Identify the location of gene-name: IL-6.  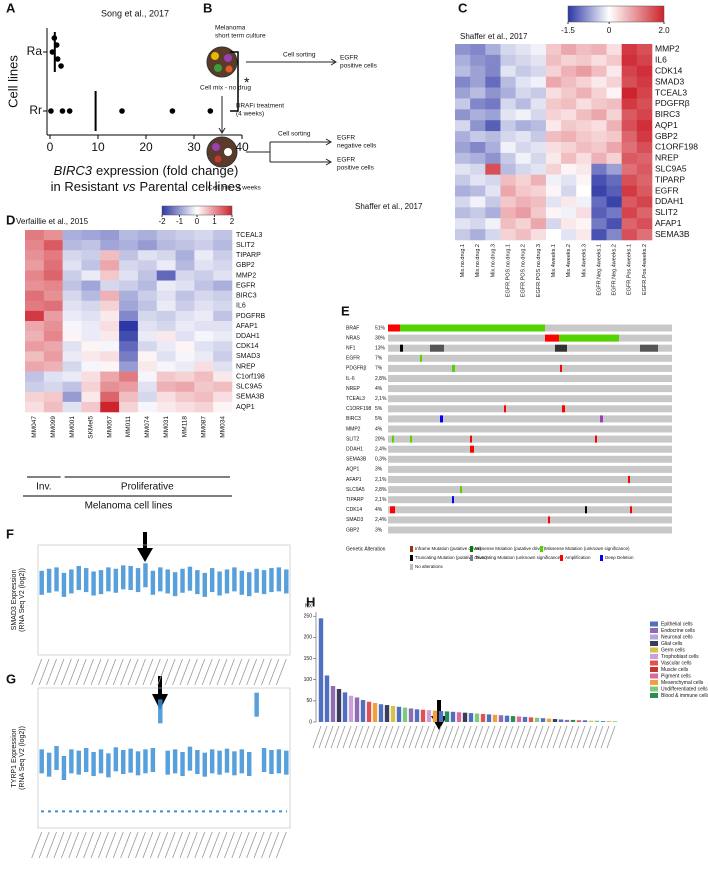
(350, 379).